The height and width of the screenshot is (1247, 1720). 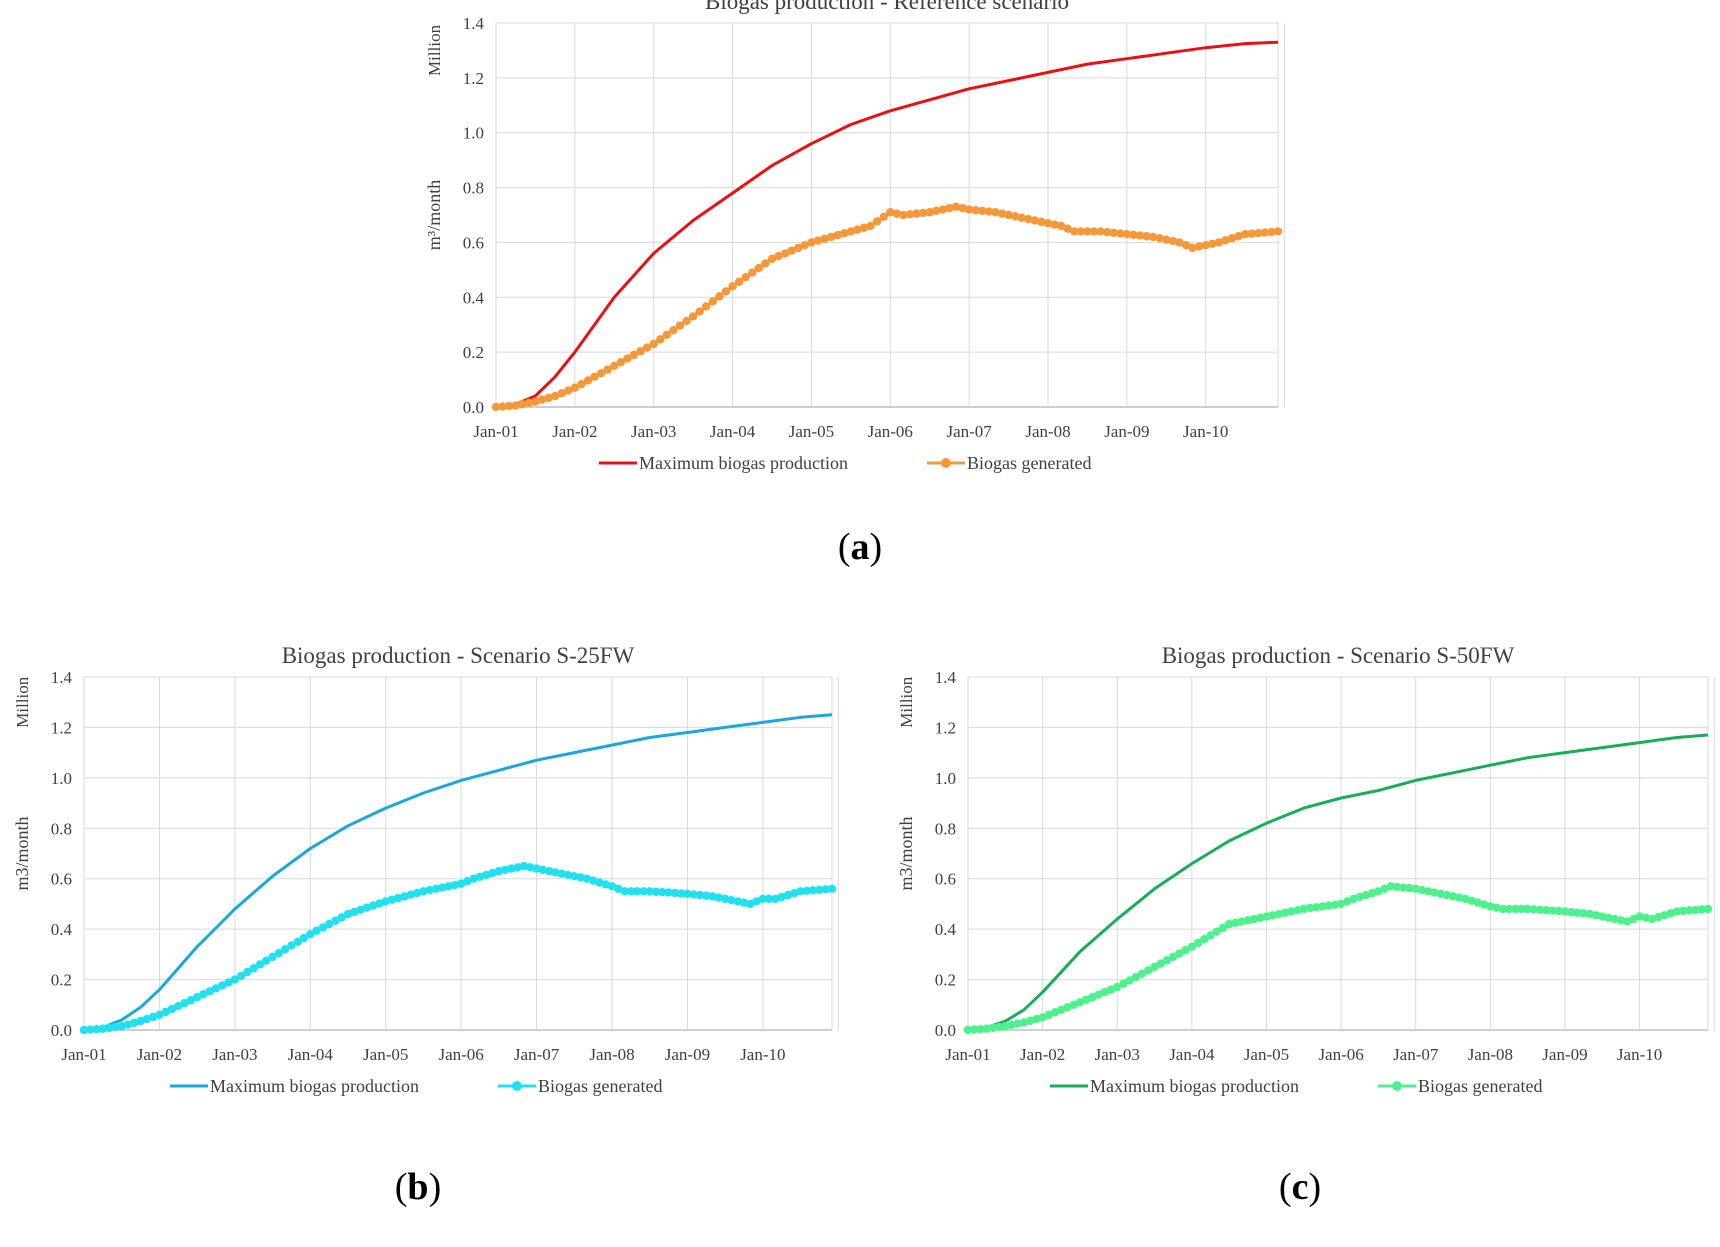 I want to click on x-tick-label: Jan-09, so click(x=1126, y=431).